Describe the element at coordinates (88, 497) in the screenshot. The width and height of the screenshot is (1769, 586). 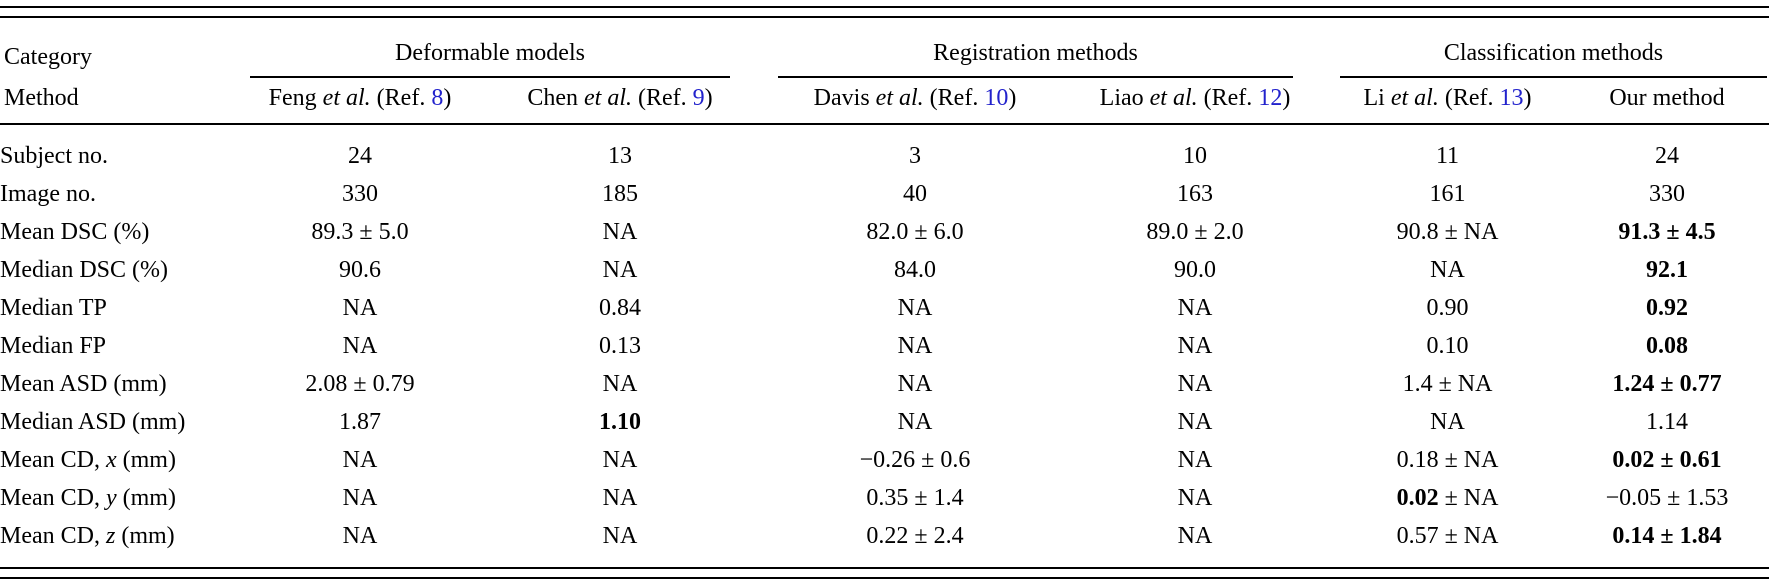
I see `row-label: Mean CD, y (mm)` at that location.